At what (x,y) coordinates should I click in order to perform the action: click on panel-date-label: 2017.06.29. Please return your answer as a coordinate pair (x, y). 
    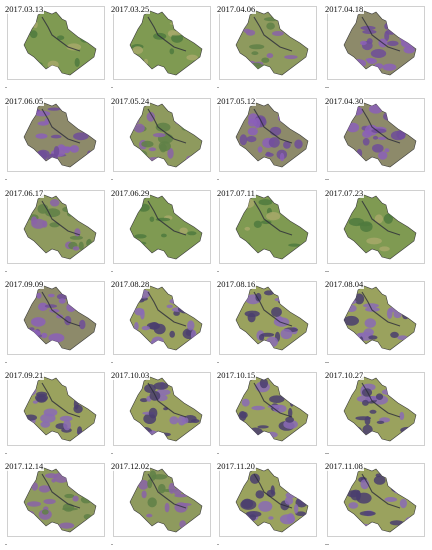
    Looking at the image, I should click on (130, 193).